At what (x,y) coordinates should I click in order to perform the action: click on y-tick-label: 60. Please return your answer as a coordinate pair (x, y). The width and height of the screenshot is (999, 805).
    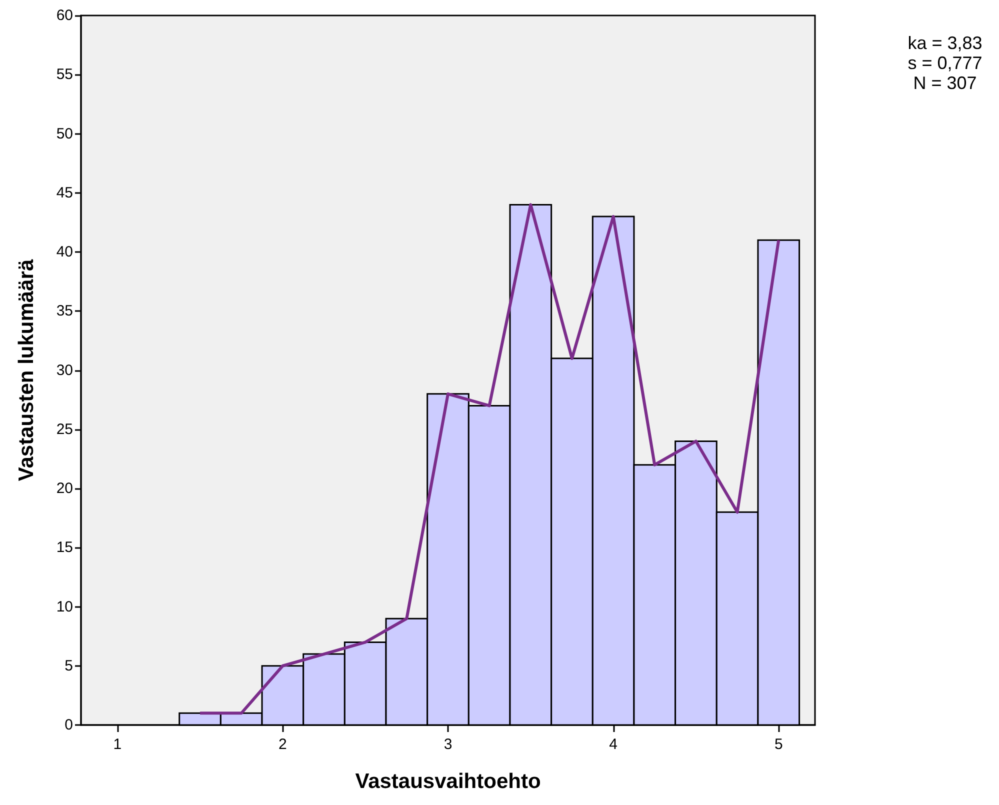
    Looking at the image, I should click on (64, 15).